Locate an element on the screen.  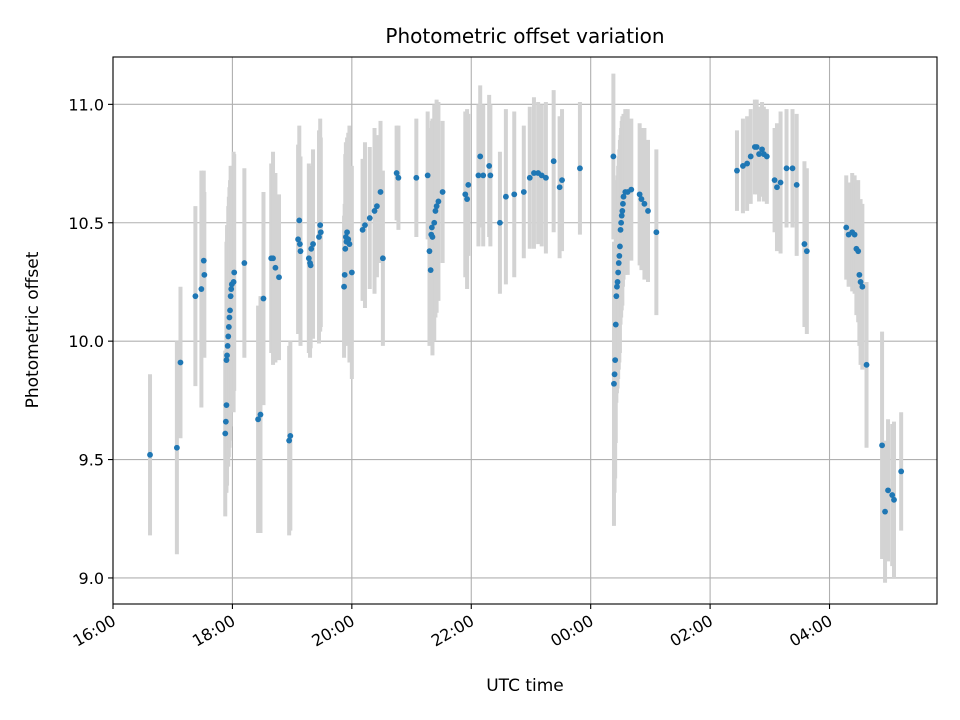
y-tick-label: 10.5 is located at coordinates (86, 223).